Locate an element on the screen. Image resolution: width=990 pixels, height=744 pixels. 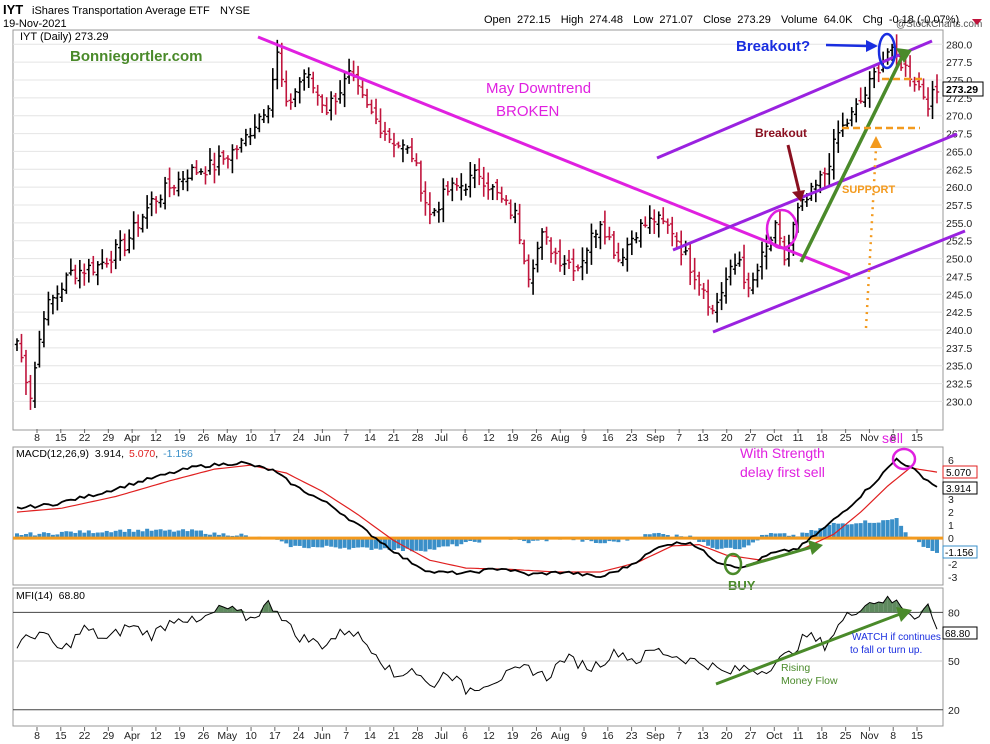
date-tick-label: 6 is located at coordinates (465, 736).